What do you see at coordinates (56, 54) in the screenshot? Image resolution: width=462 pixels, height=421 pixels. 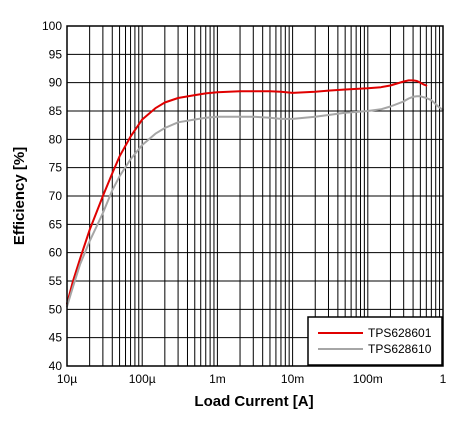 I see `y-tick-label: 95` at bounding box center [56, 54].